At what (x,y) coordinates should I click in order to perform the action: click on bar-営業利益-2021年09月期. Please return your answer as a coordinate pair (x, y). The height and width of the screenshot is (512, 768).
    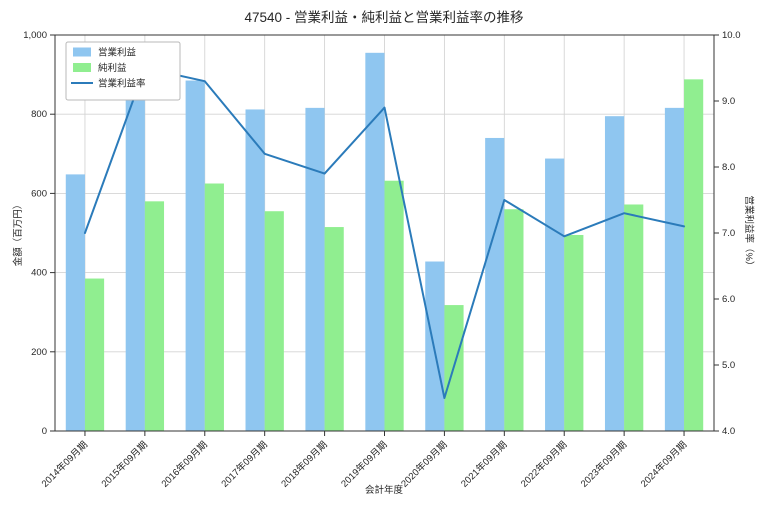
    Looking at the image, I should click on (495, 284).